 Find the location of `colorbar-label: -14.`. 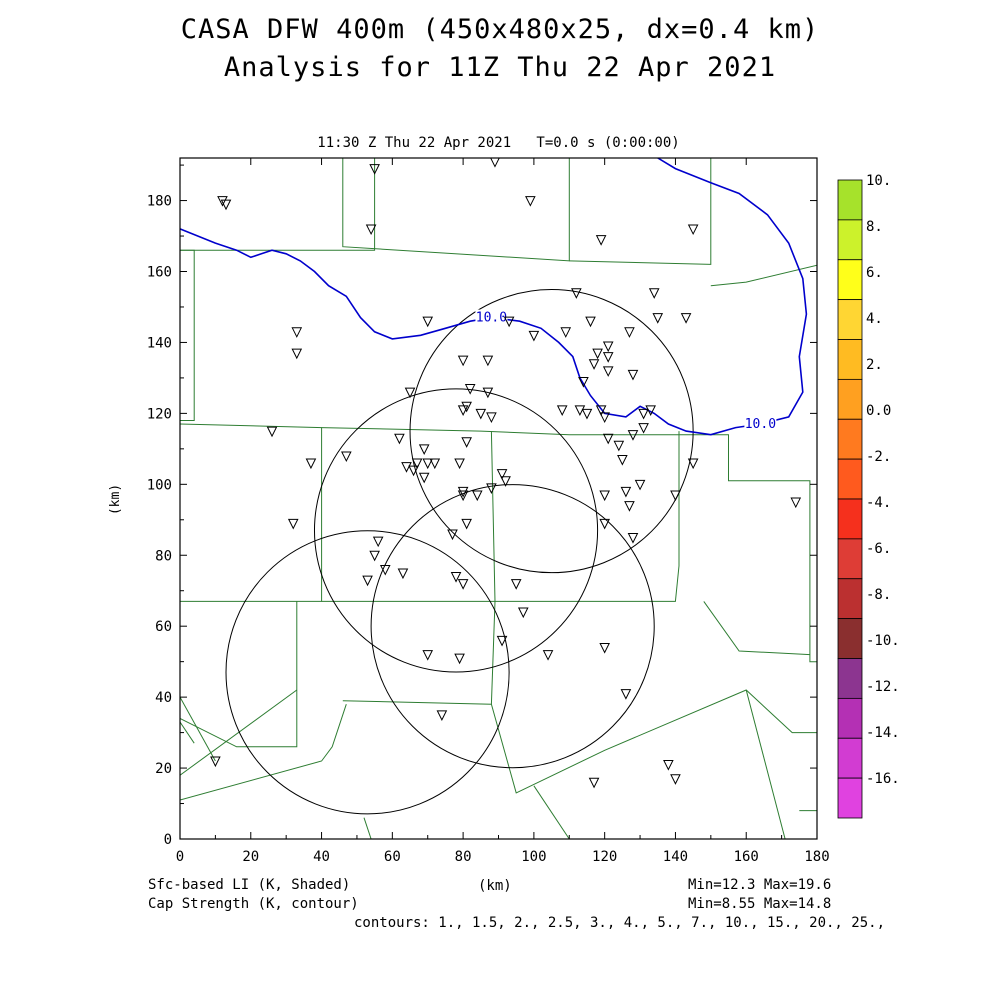

colorbar-label: -14. is located at coordinates (883, 733).